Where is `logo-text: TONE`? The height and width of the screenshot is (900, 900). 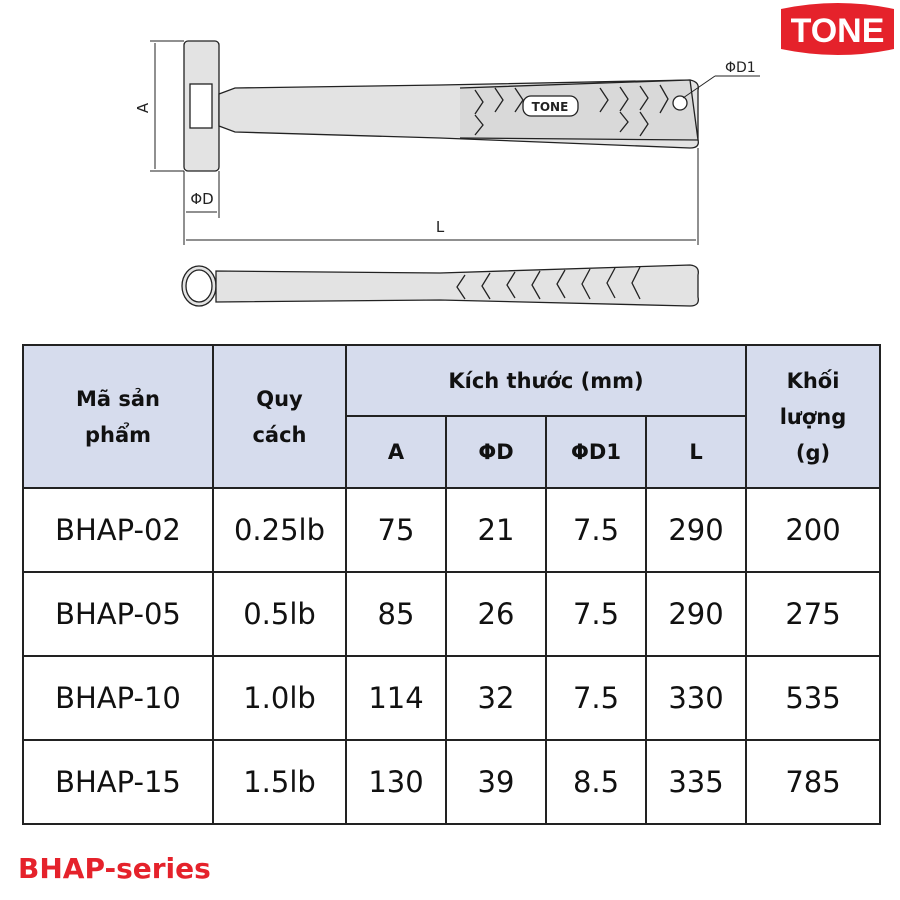 logo-text: TONE is located at coordinates (838, 31).